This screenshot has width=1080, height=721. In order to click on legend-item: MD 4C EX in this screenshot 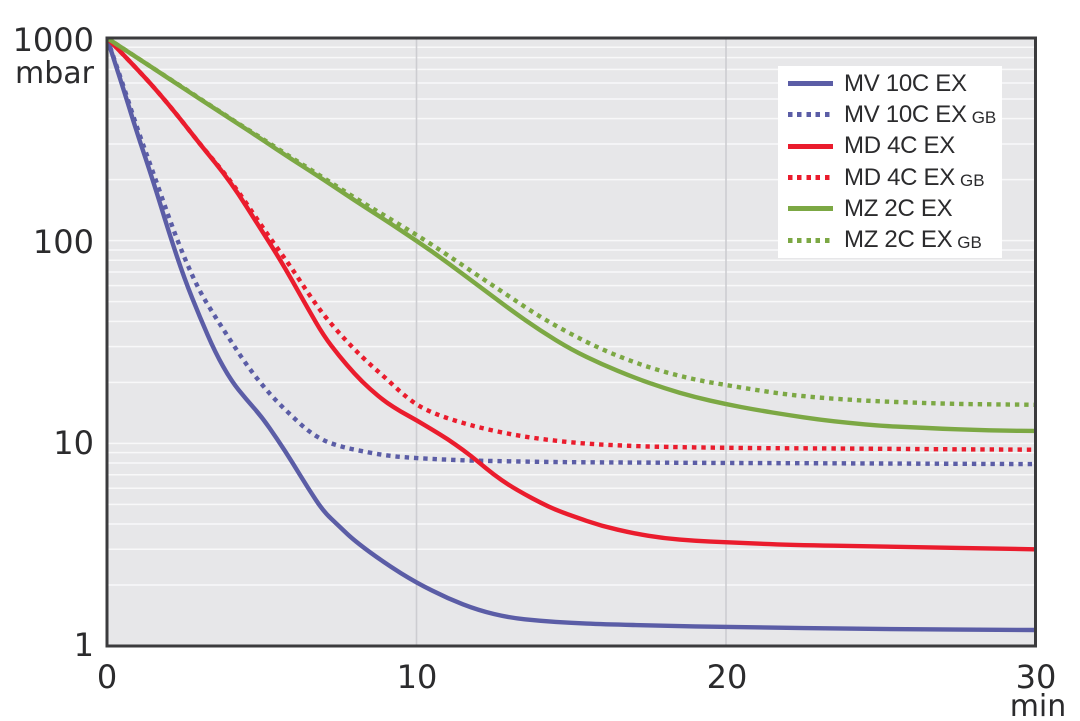, I will do `click(890, 146)`.